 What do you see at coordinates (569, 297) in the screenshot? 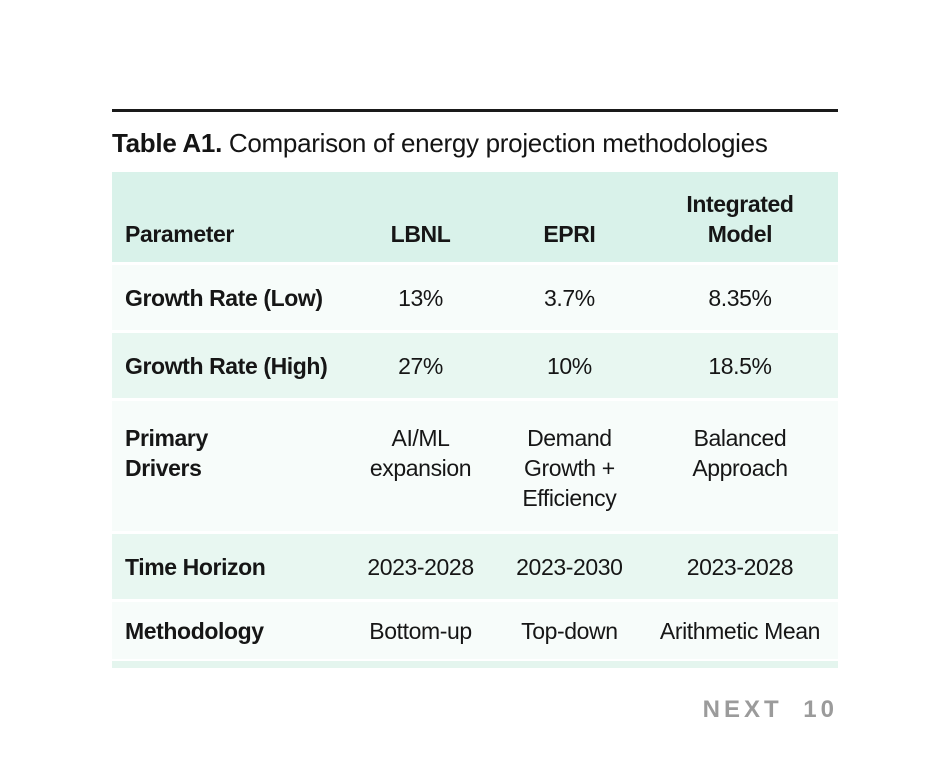
I see `cell-epri: 3.7%` at bounding box center [569, 297].